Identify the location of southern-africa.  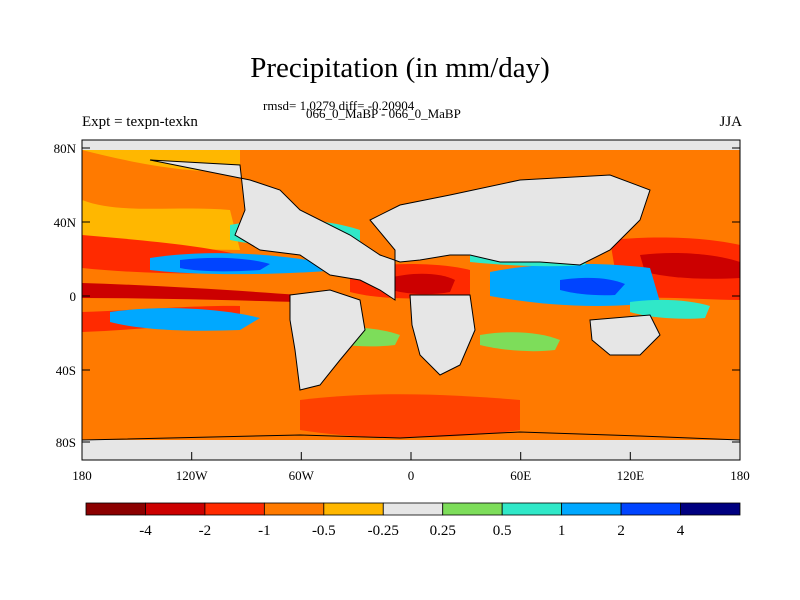
(442, 335).